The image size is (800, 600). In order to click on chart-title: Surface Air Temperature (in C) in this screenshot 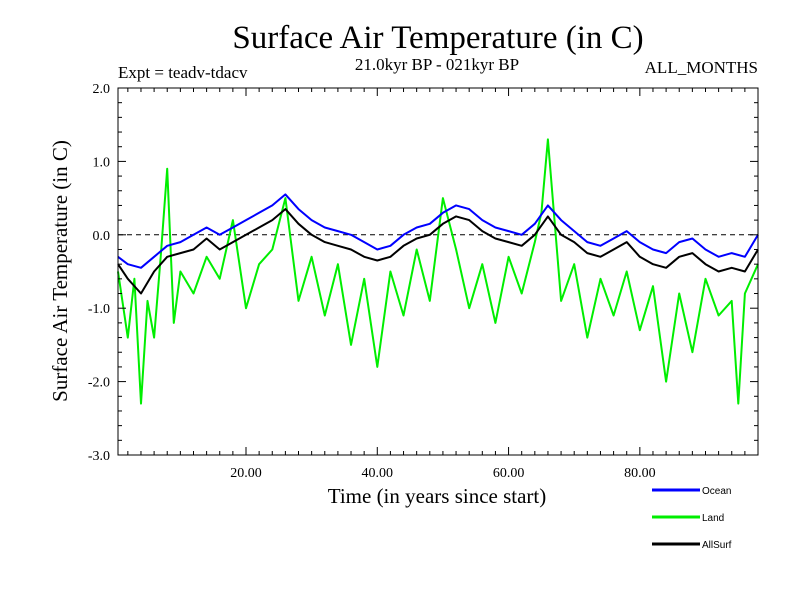, I will do `click(437, 38)`.